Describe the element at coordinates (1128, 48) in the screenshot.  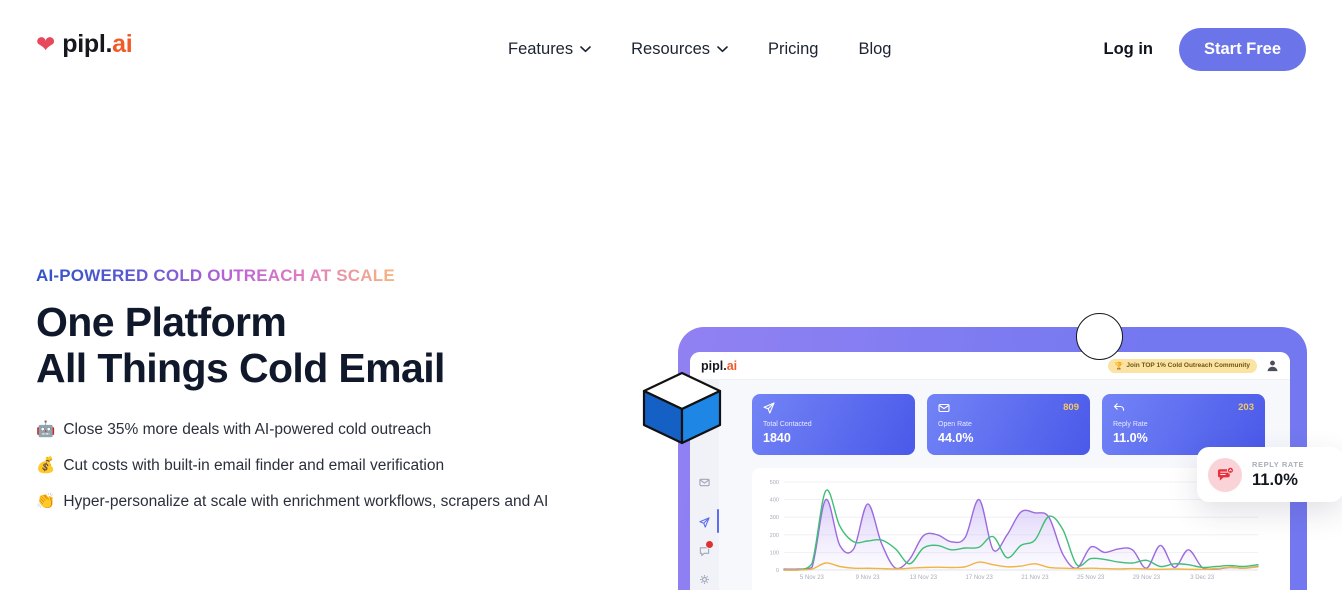
I see `login-link: Log in` at that location.